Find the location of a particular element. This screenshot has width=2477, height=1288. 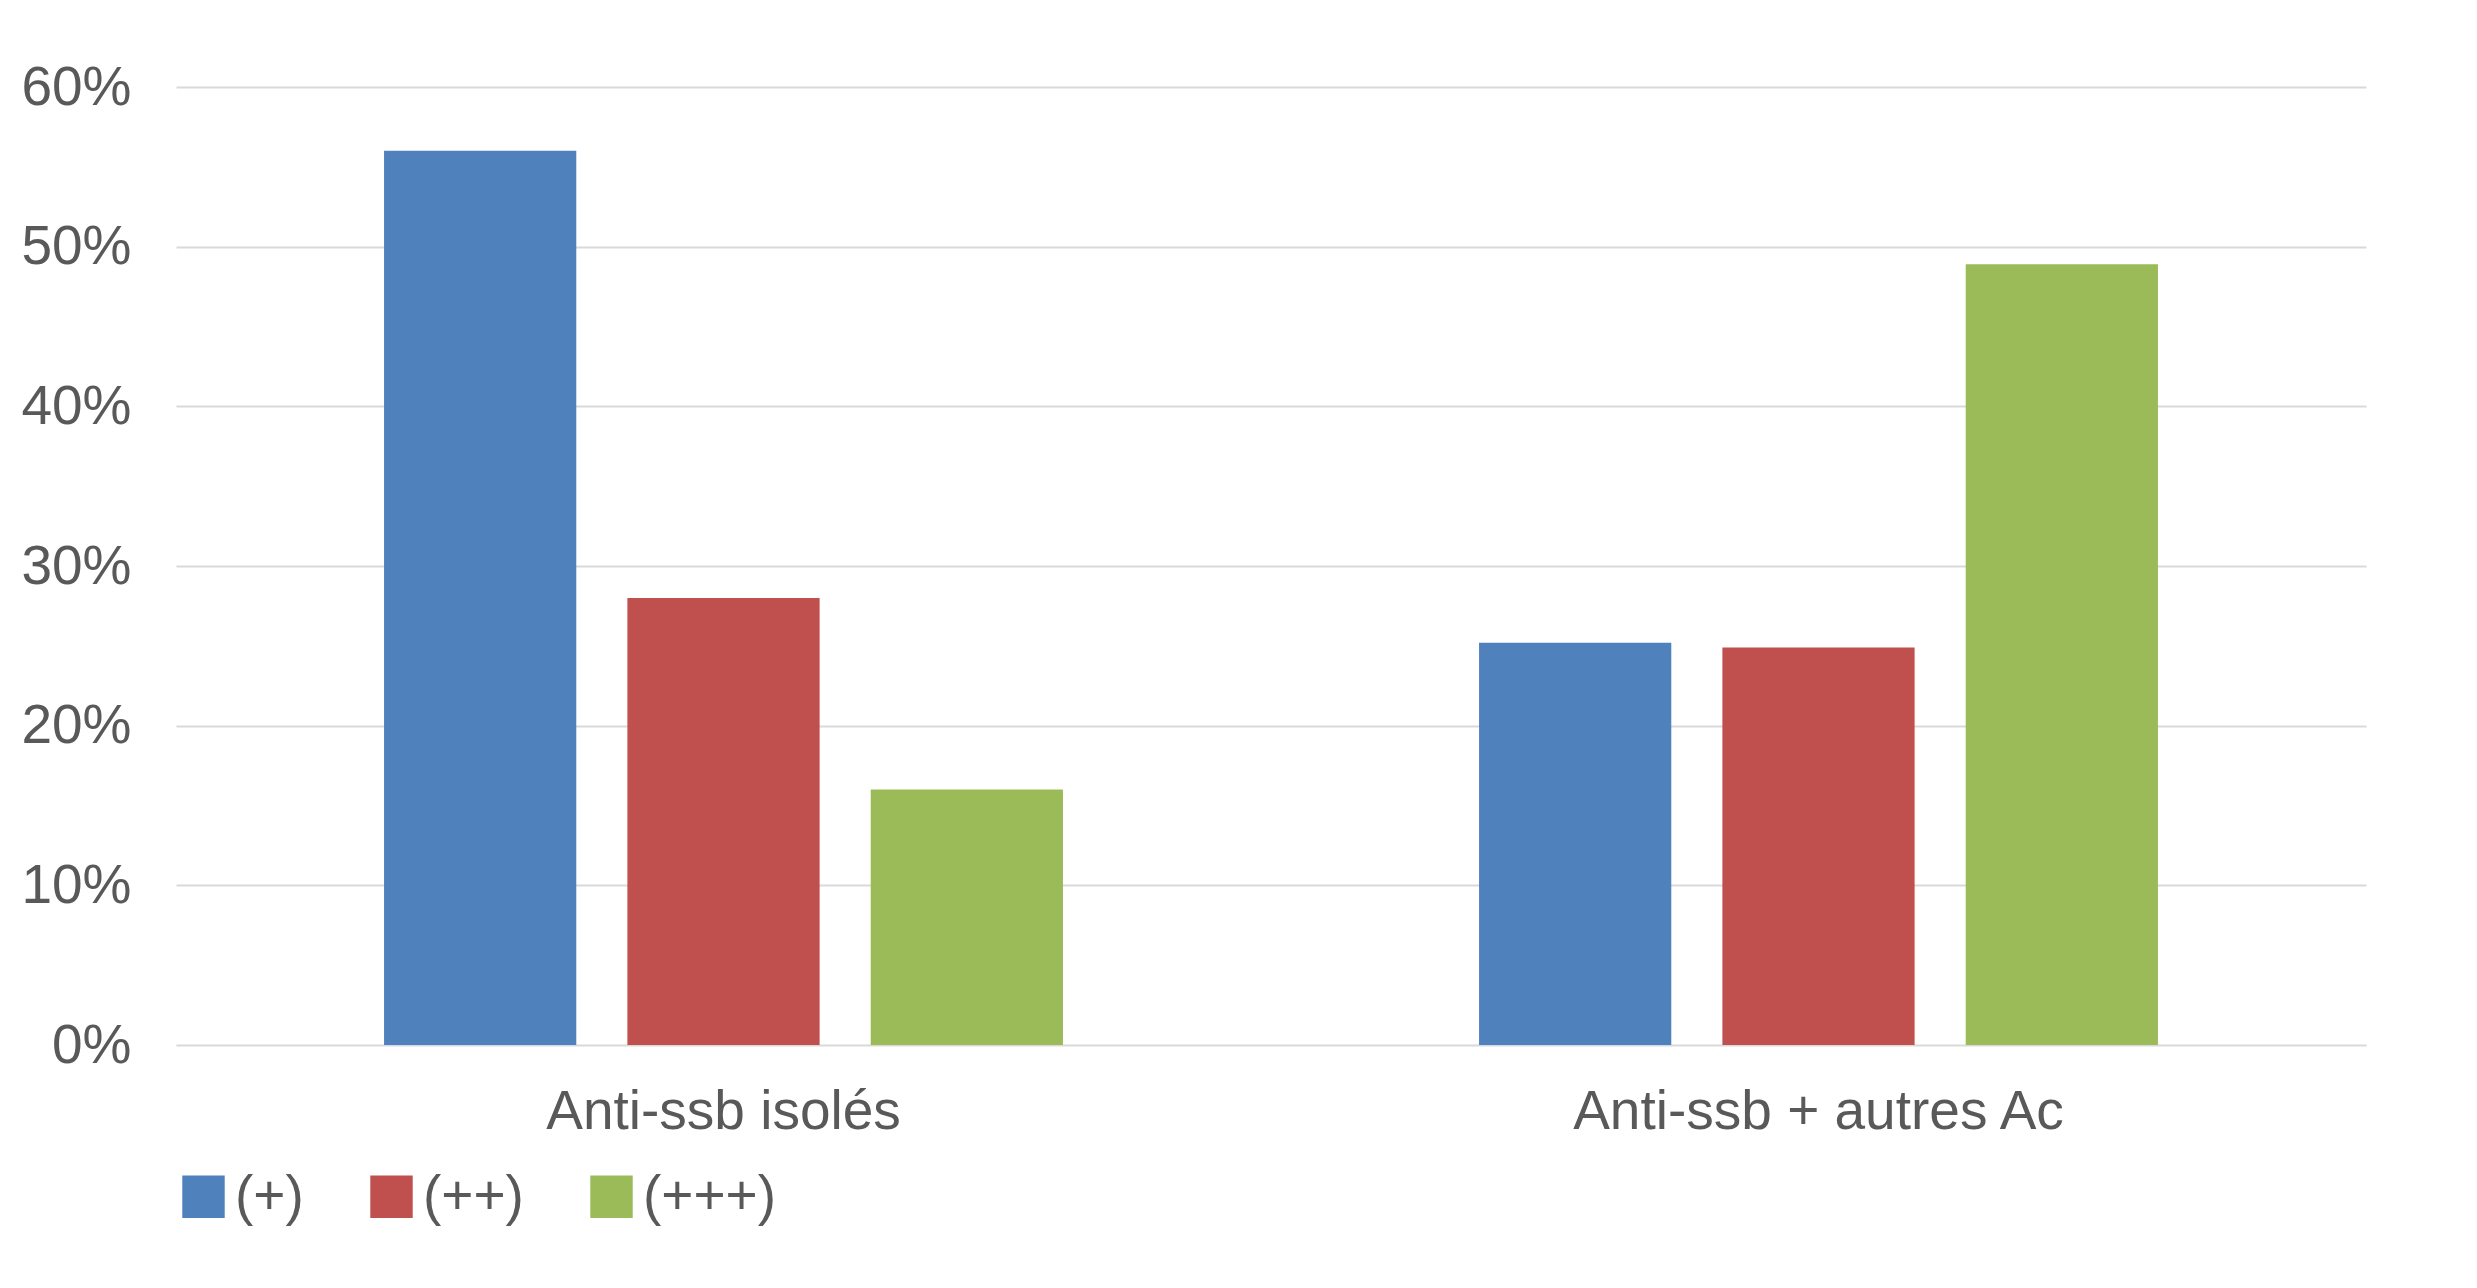

y-tick-label: 60% is located at coordinates (76, 85).